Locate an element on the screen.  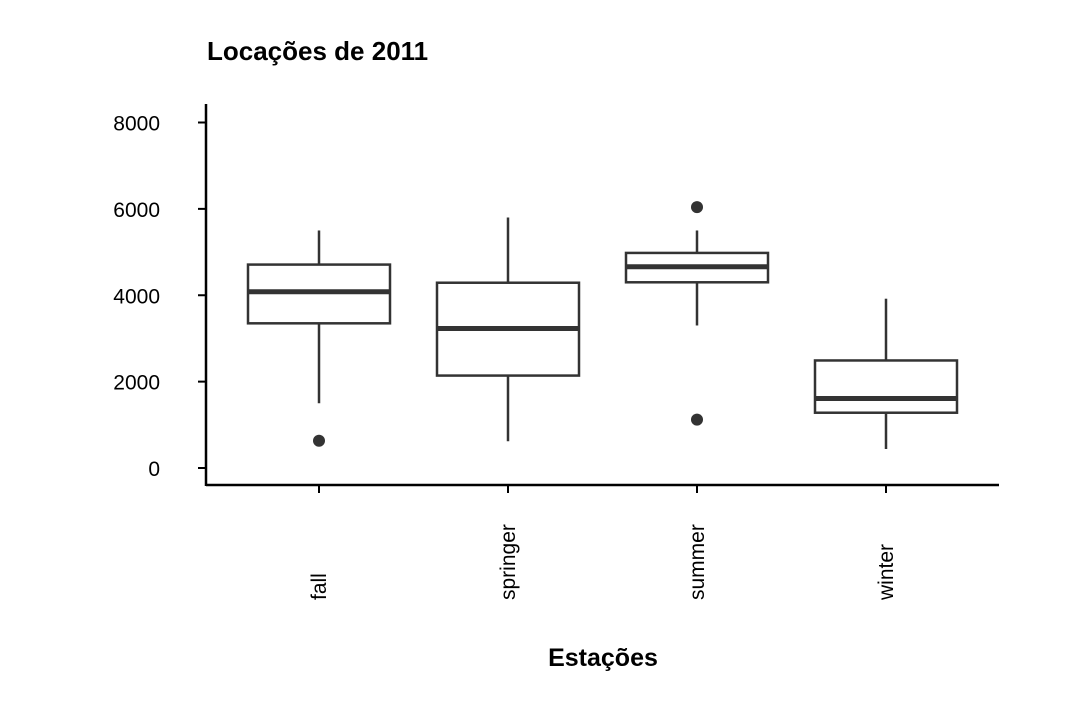
y-tick-label: 6000 is located at coordinates (136, 210).